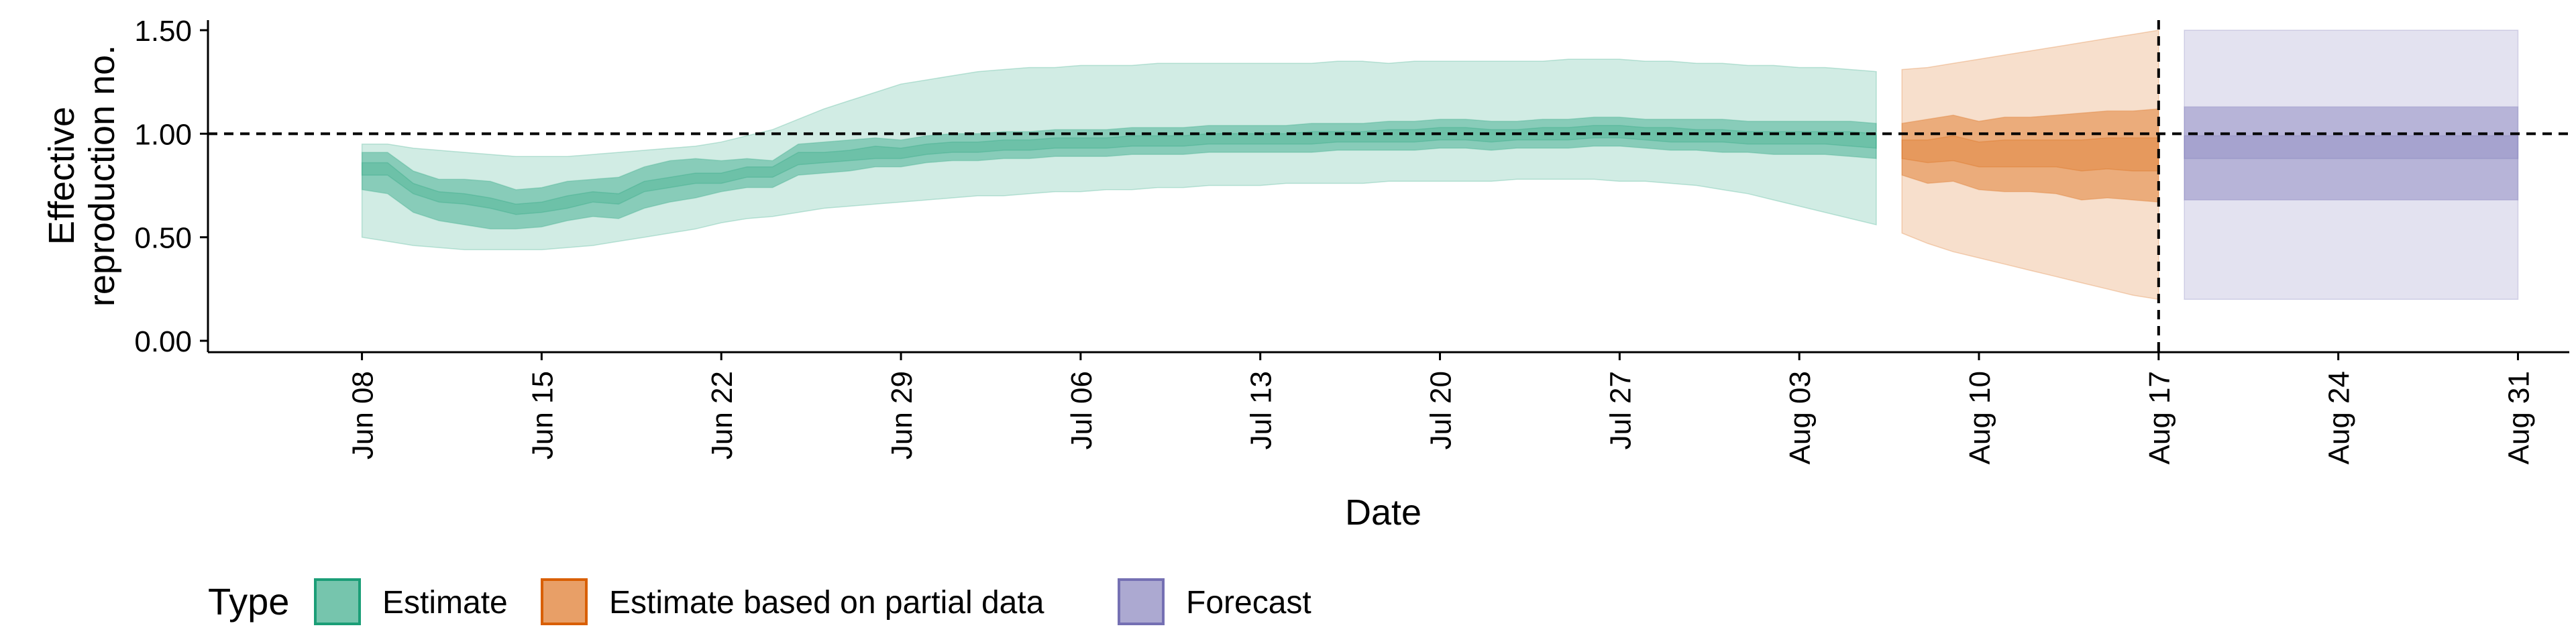 This screenshot has height=644, width=2576. What do you see at coordinates (722, 415) in the screenshot?
I see `x-tick-label: Jun 22` at bounding box center [722, 415].